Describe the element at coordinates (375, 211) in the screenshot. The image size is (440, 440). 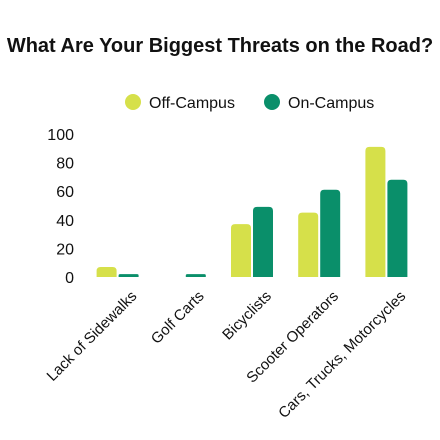
I see `bar-off-campus-cars-trucks-motorcycles` at that location.